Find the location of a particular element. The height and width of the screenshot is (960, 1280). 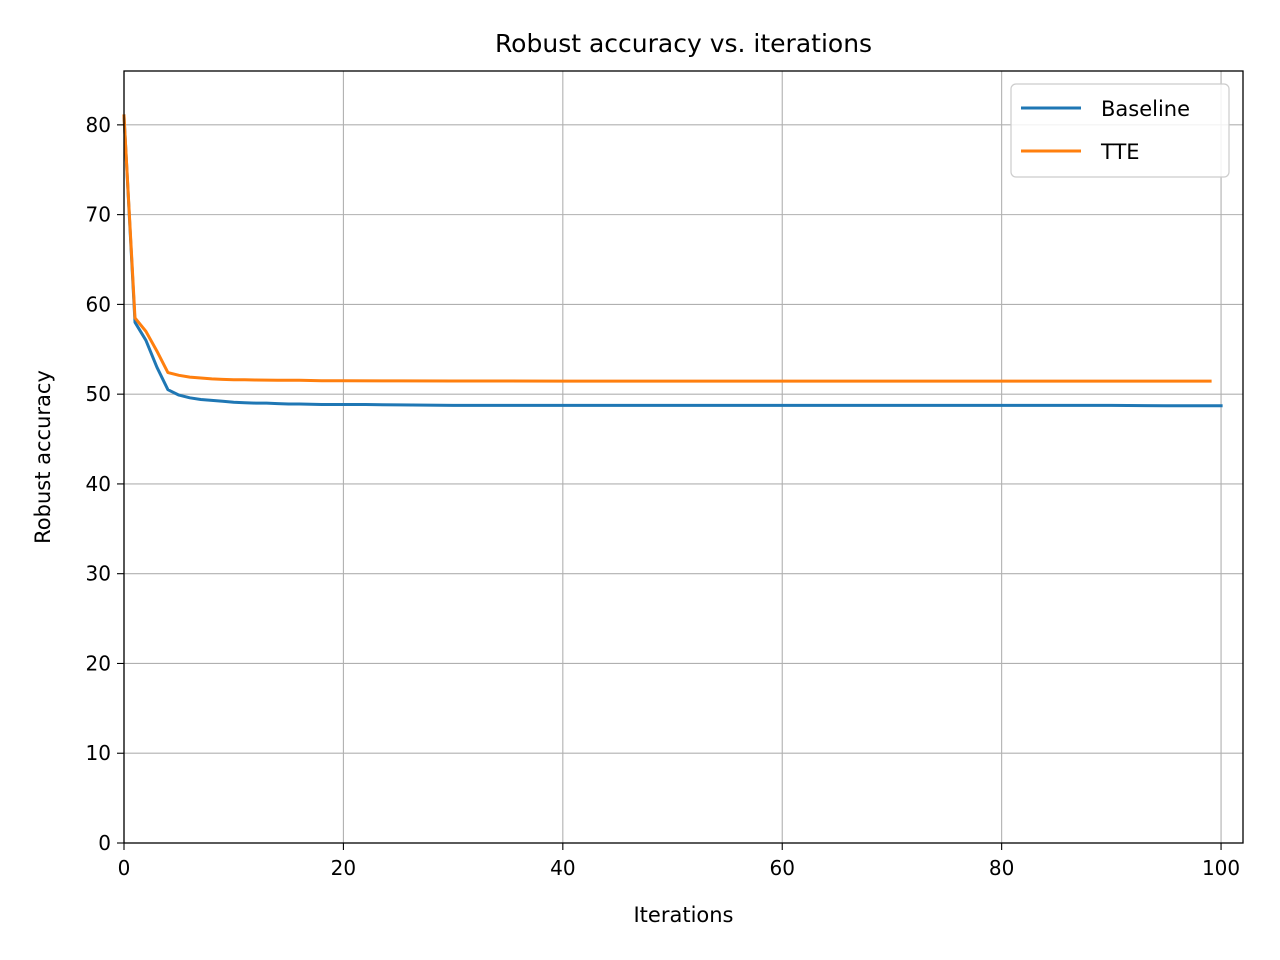

x-tick-label: 60 is located at coordinates (782, 868).